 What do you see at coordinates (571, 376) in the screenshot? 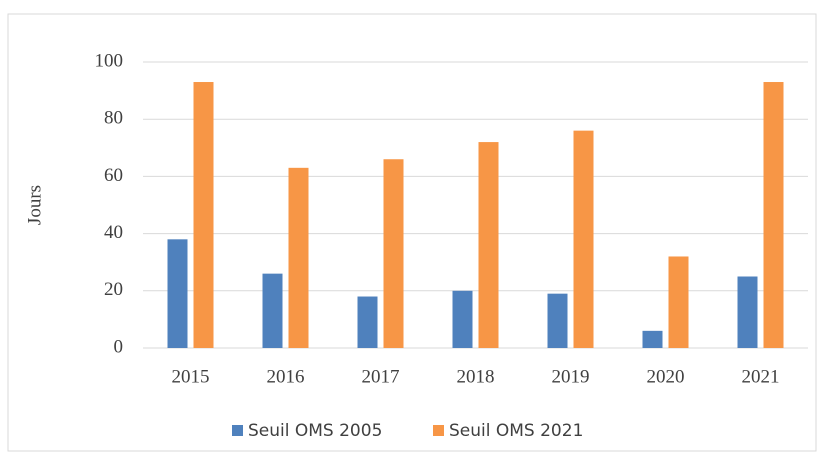
I see `x-tick-label: 2019` at bounding box center [571, 376].